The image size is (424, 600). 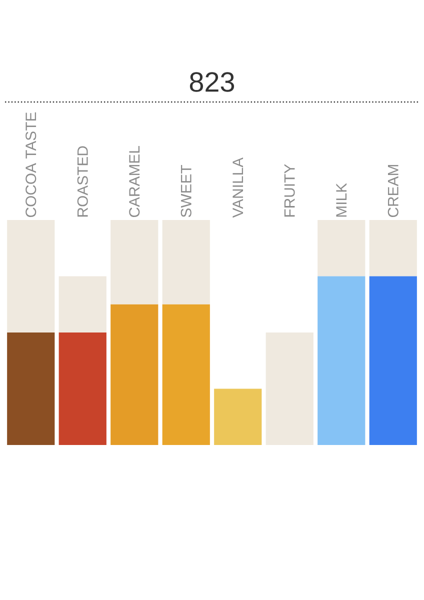 What do you see at coordinates (134, 182) in the screenshot?
I see `x-tick-label: CARAMEL` at bounding box center [134, 182].